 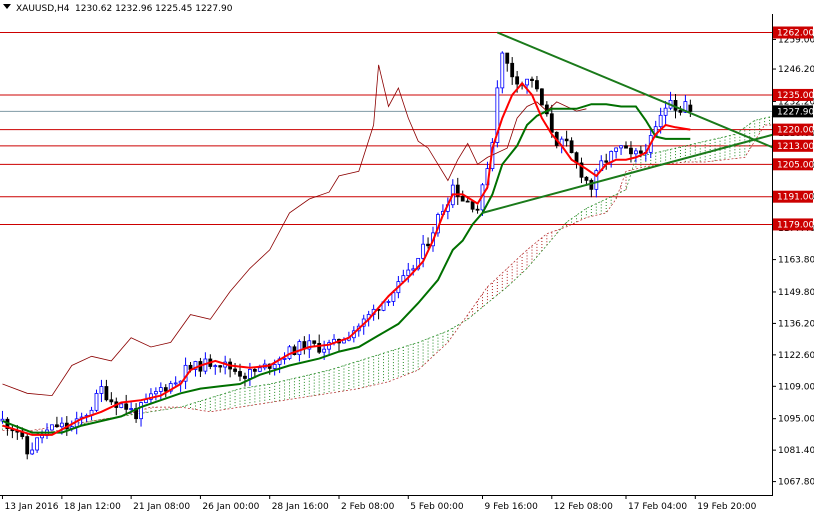 What do you see at coordinates (795, 131) in the screenshot?
I see `level-label: 1220.00` at bounding box center [795, 131].